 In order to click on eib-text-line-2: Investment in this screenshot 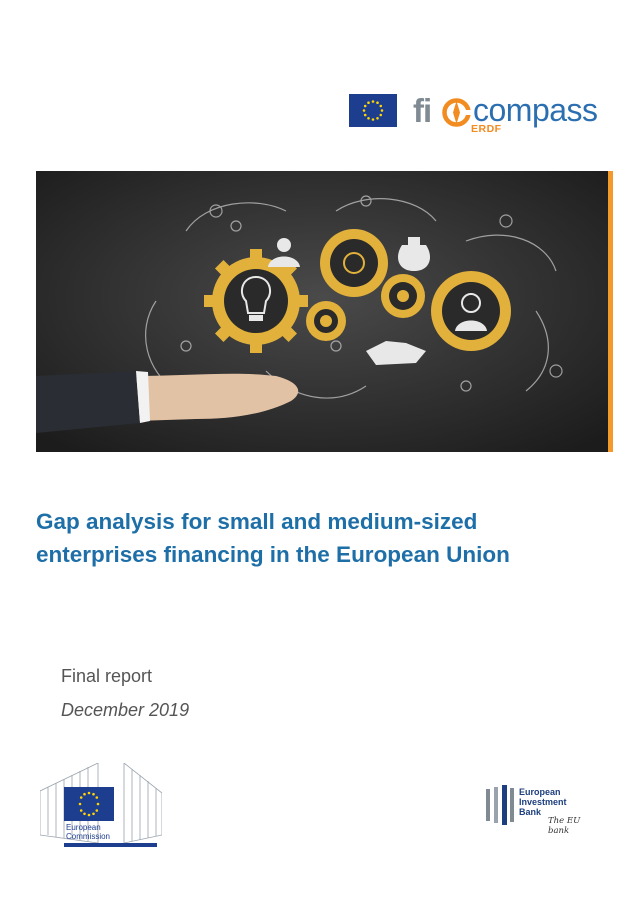, I will do `click(543, 802)`.